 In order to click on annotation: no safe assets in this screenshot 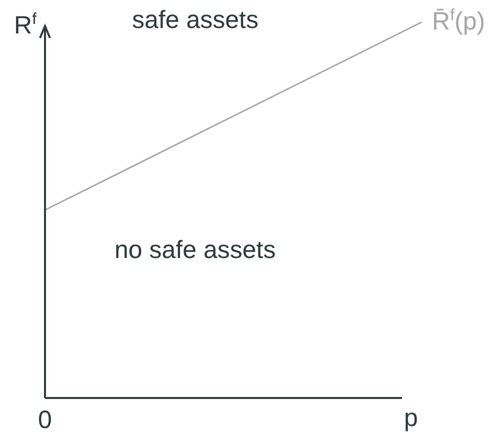, I will do `click(195, 250)`.